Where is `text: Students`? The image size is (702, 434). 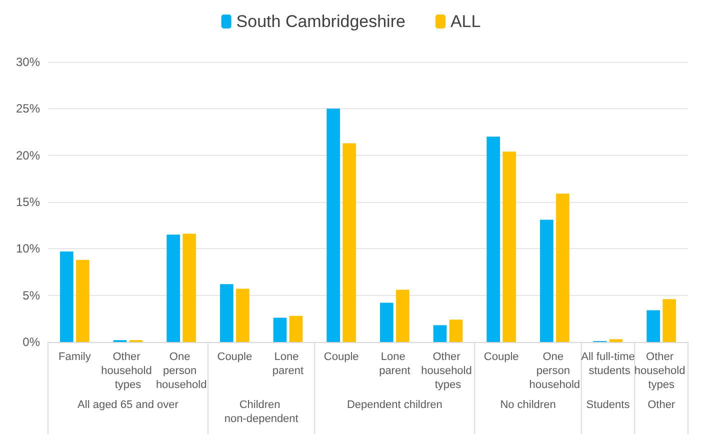
text: Students is located at coordinates (608, 405).